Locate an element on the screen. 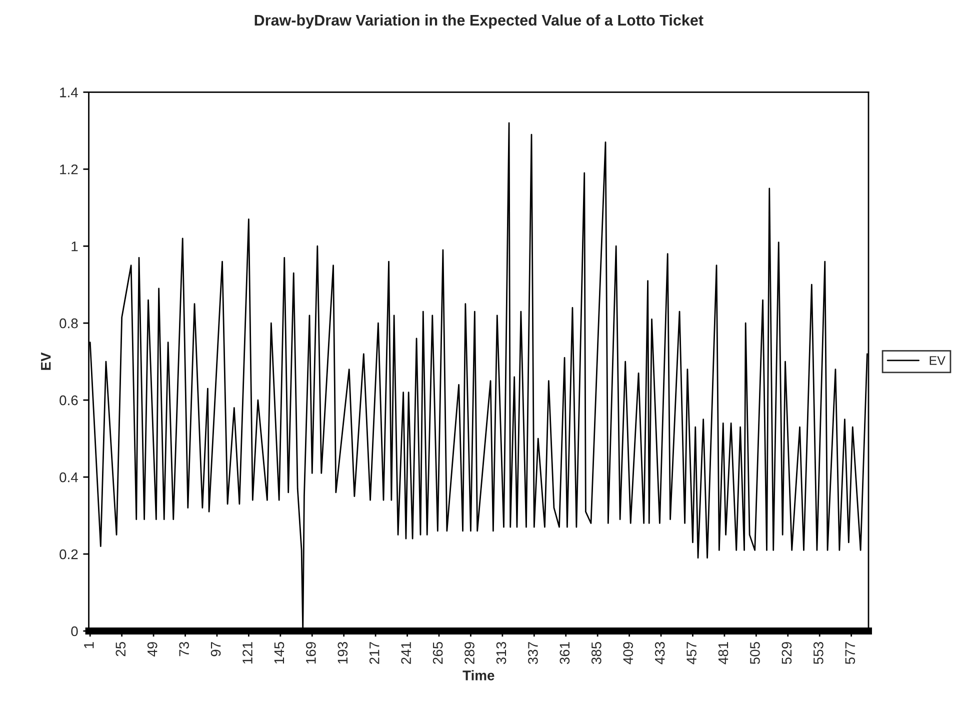 This screenshot has width=965, height=709. y-tick-label: 0 is located at coordinates (74, 631).